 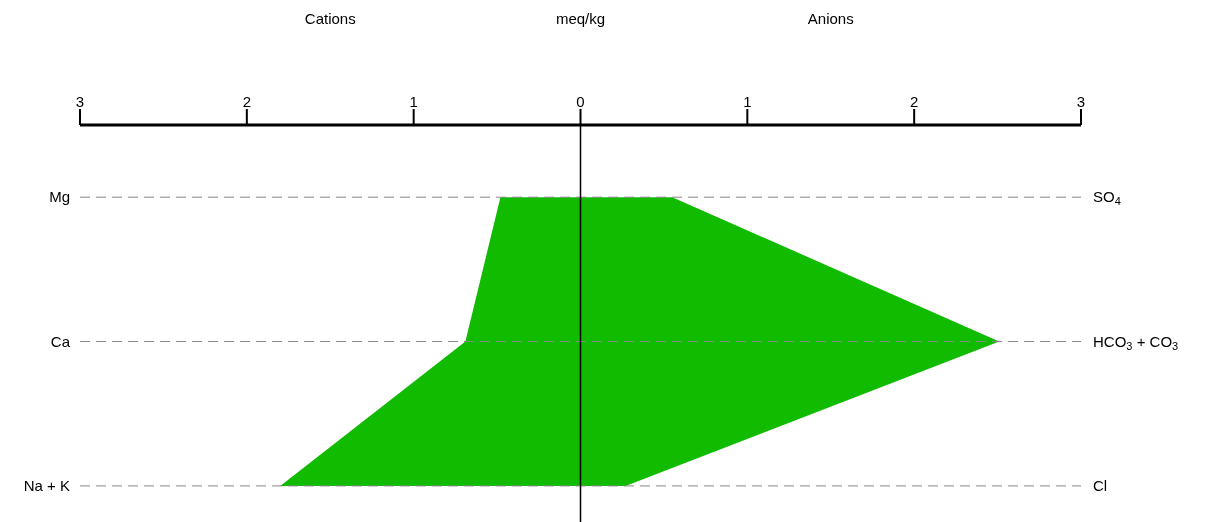 What do you see at coordinates (60, 341) in the screenshot?
I see `y-tick-label: Ca` at bounding box center [60, 341].